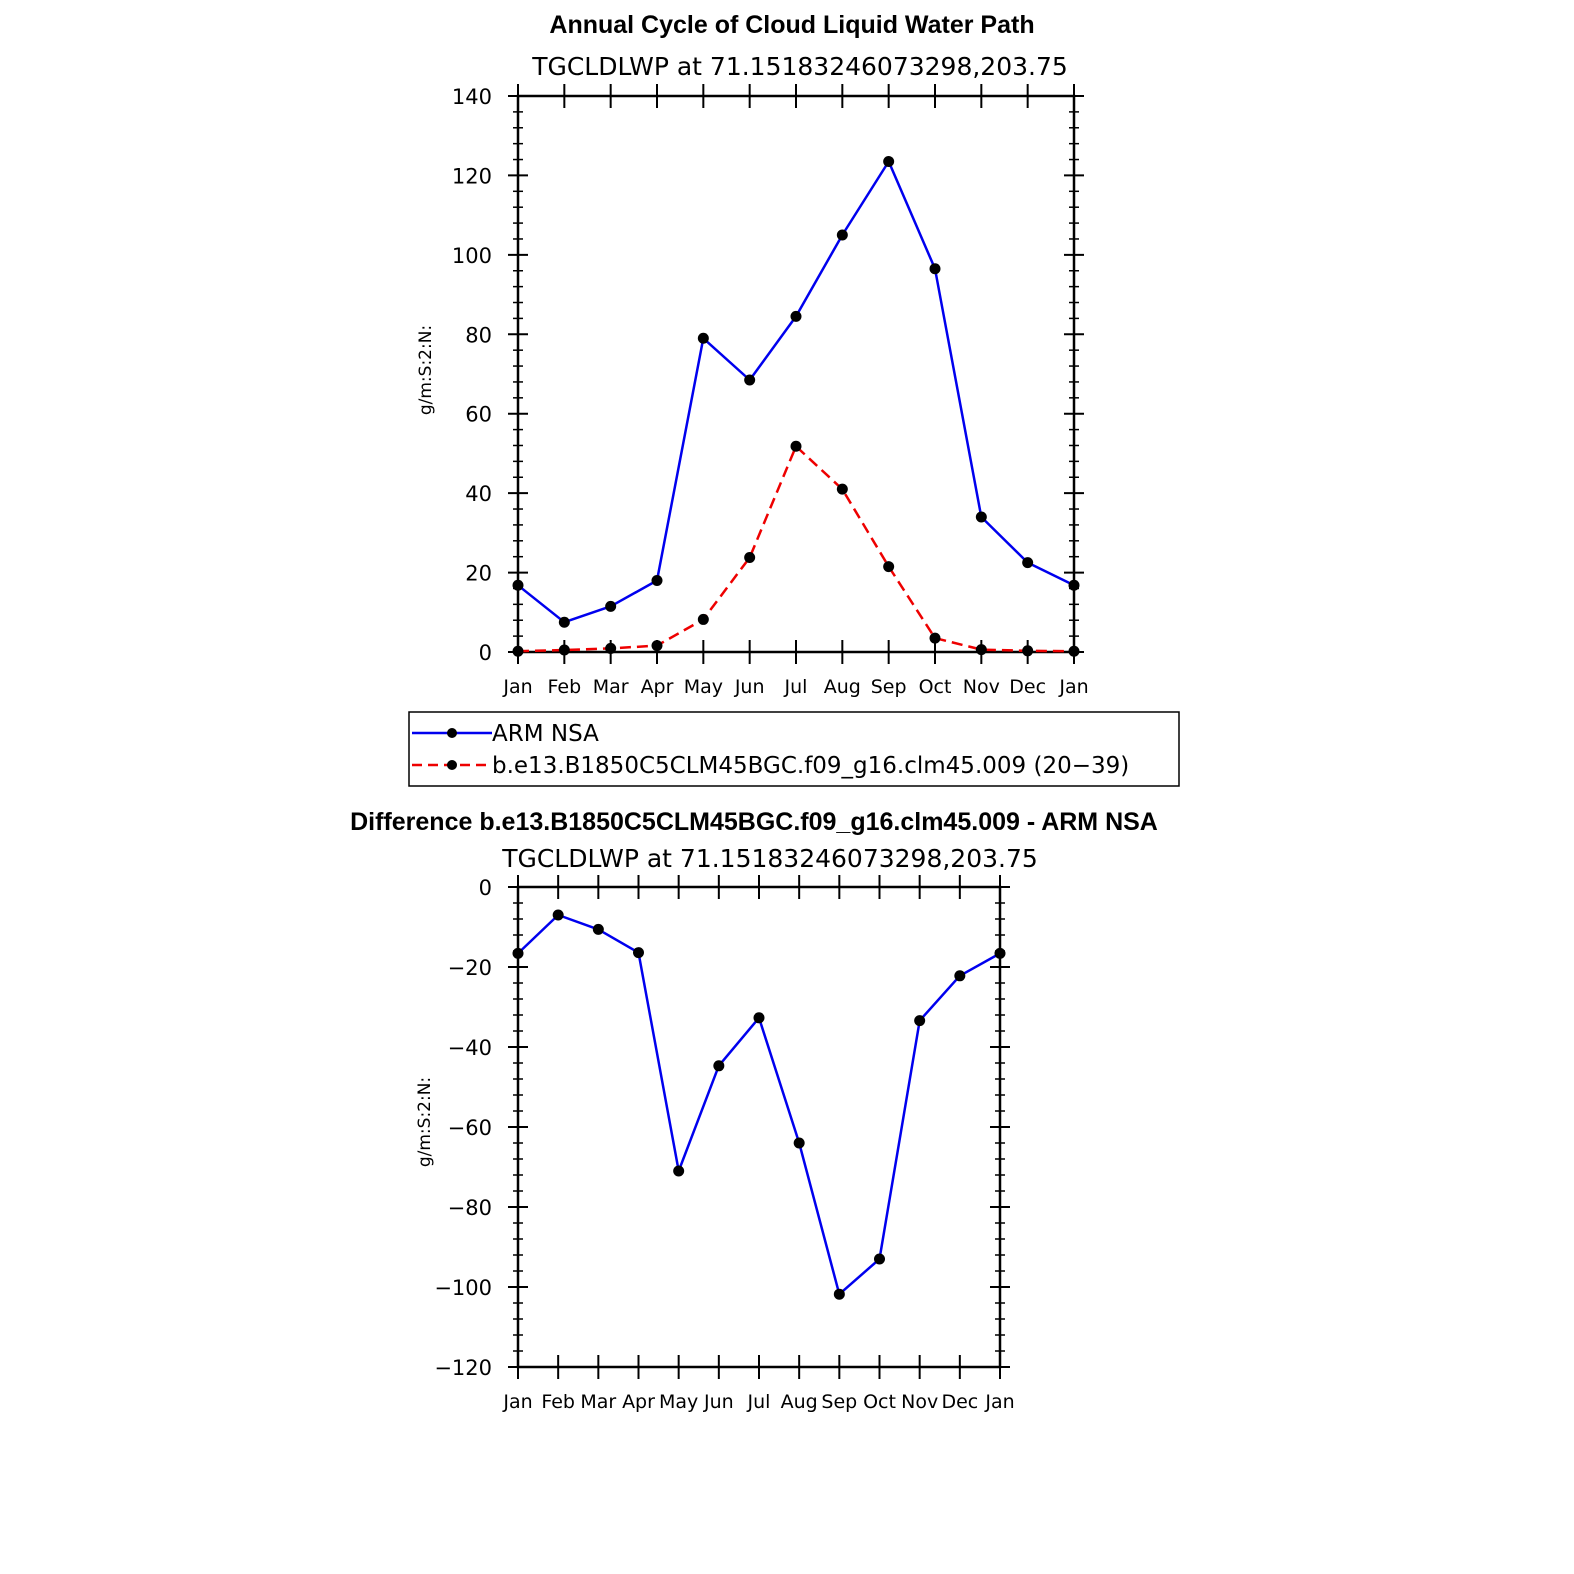 The height and width of the screenshot is (1574, 1574). What do you see at coordinates (470, 1128) in the screenshot?
I see `y-tick-label: −60` at bounding box center [470, 1128].